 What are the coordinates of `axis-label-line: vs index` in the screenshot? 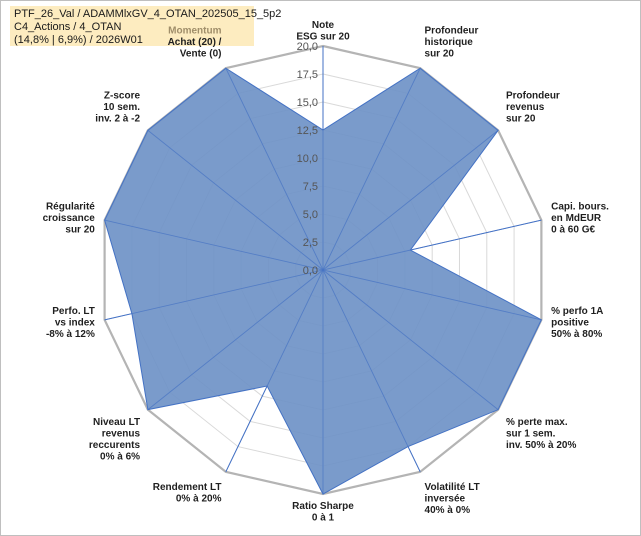 It's located at (75, 322).